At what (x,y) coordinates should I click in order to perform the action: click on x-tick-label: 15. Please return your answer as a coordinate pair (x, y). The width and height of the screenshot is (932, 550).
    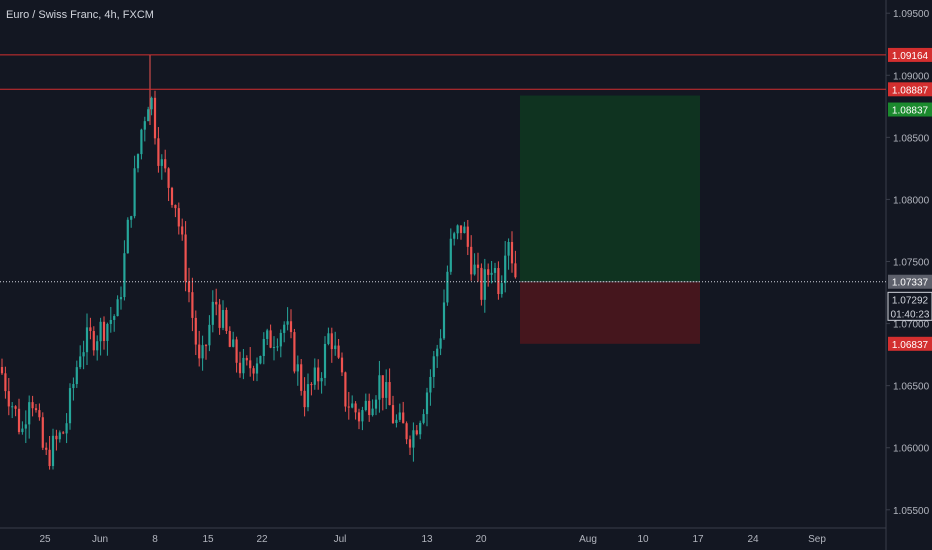
    Looking at the image, I should click on (208, 539).